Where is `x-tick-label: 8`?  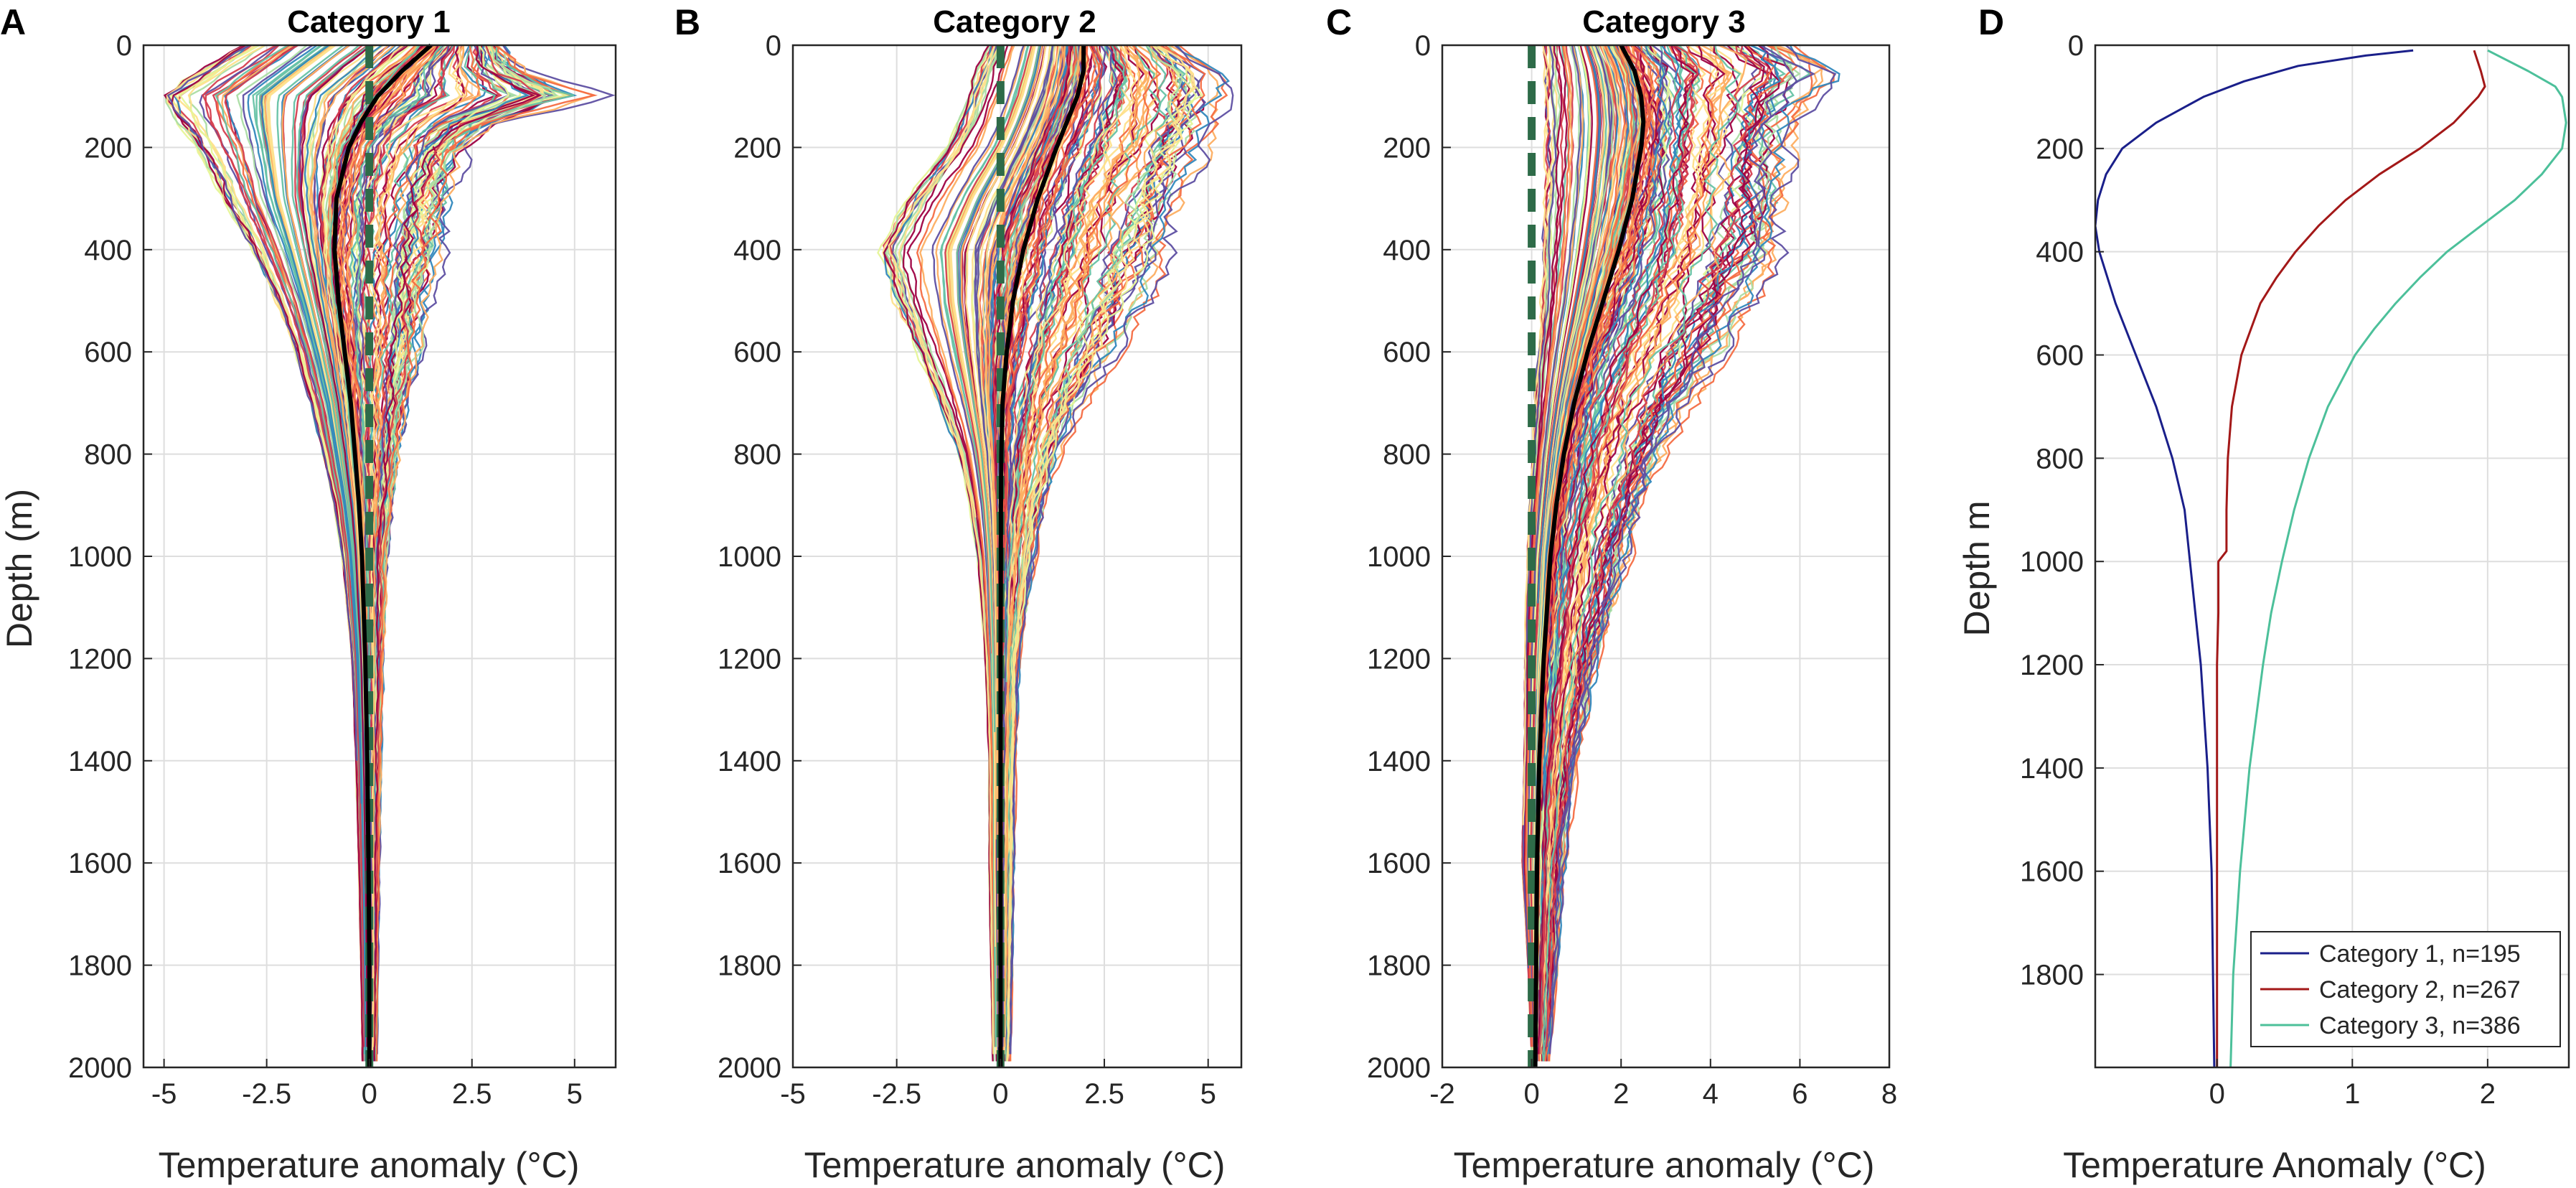 x-tick-label: 8 is located at coordinates (1889, 1094).